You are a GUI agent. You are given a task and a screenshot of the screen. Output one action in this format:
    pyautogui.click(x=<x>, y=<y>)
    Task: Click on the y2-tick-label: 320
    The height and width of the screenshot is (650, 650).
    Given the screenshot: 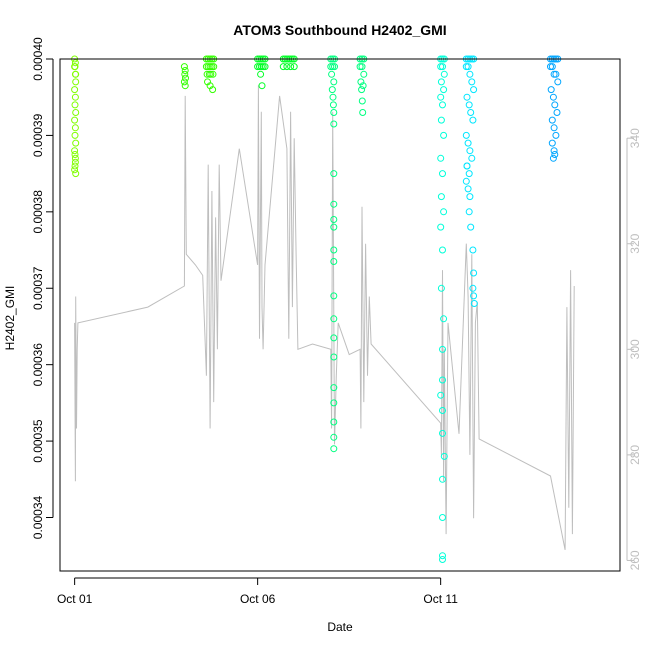 What is the action you would take?
    pyautogui.click(x=635, y=243)
    